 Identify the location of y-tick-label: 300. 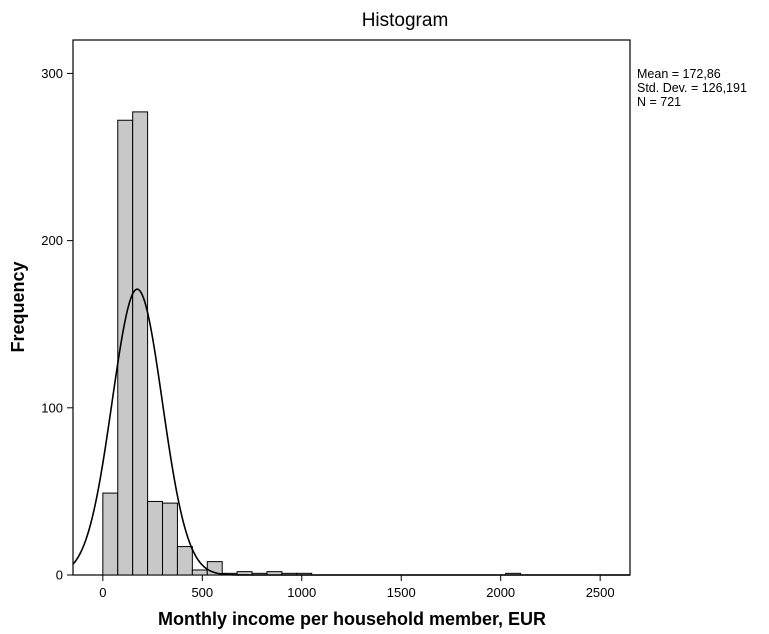
(52, 73).